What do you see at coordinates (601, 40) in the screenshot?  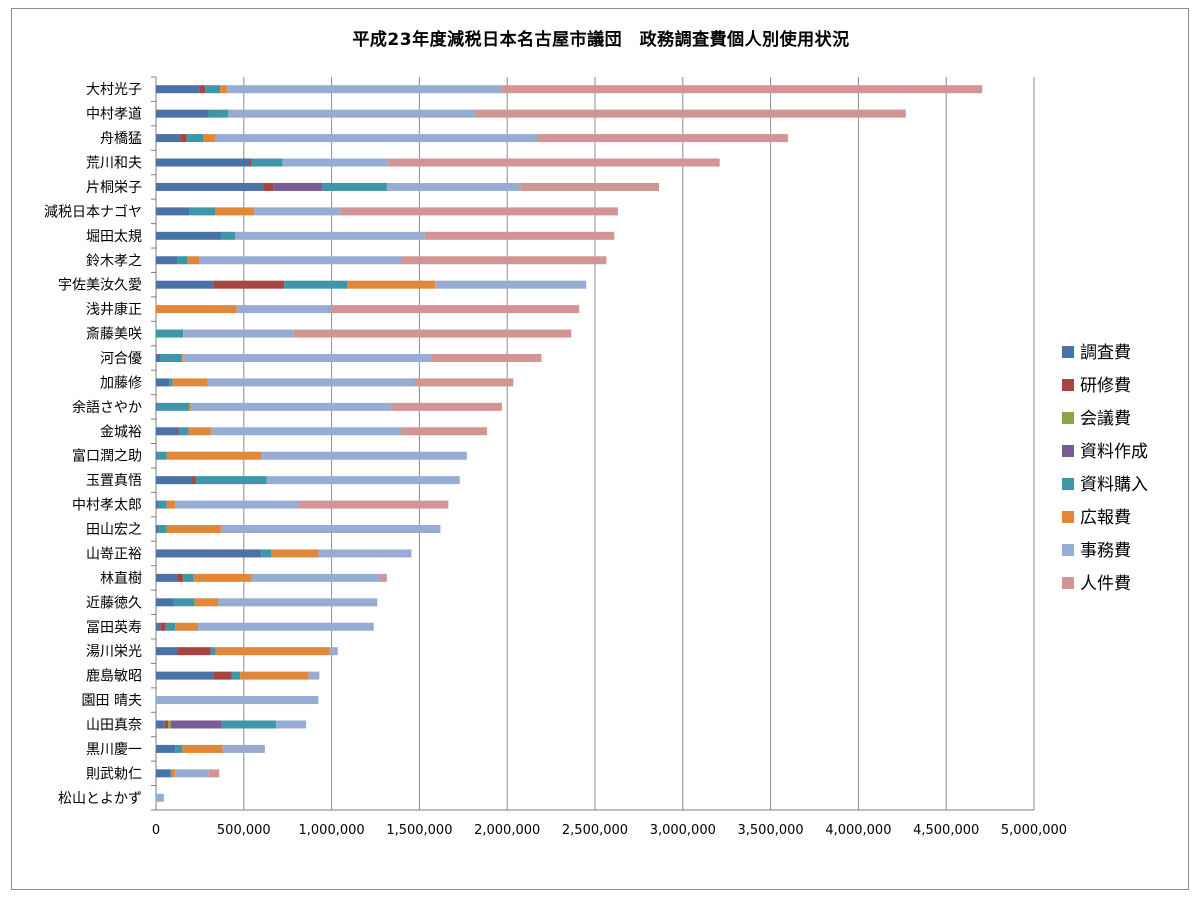 I see `chart-title: 平成23年度減税日本名古屋市議団 政務調査費個人別使用状況` at bounding box center [601, 40].